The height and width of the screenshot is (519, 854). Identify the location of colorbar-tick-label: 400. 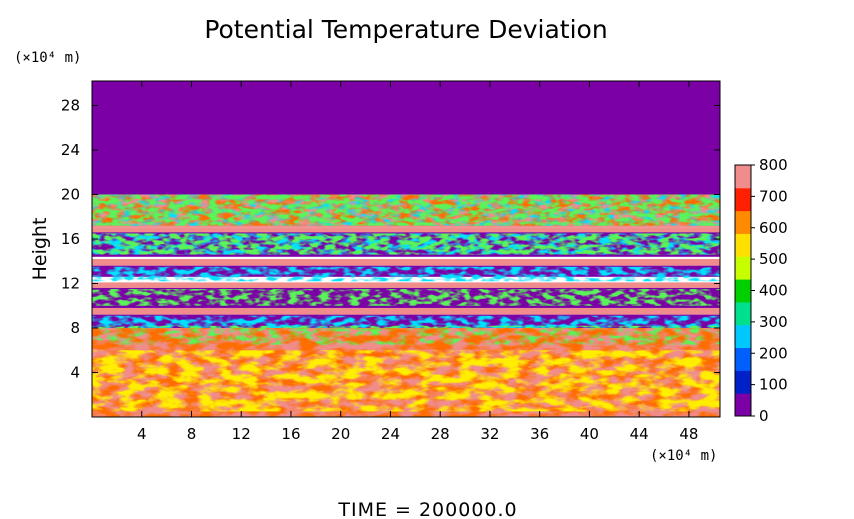
(773, 291).